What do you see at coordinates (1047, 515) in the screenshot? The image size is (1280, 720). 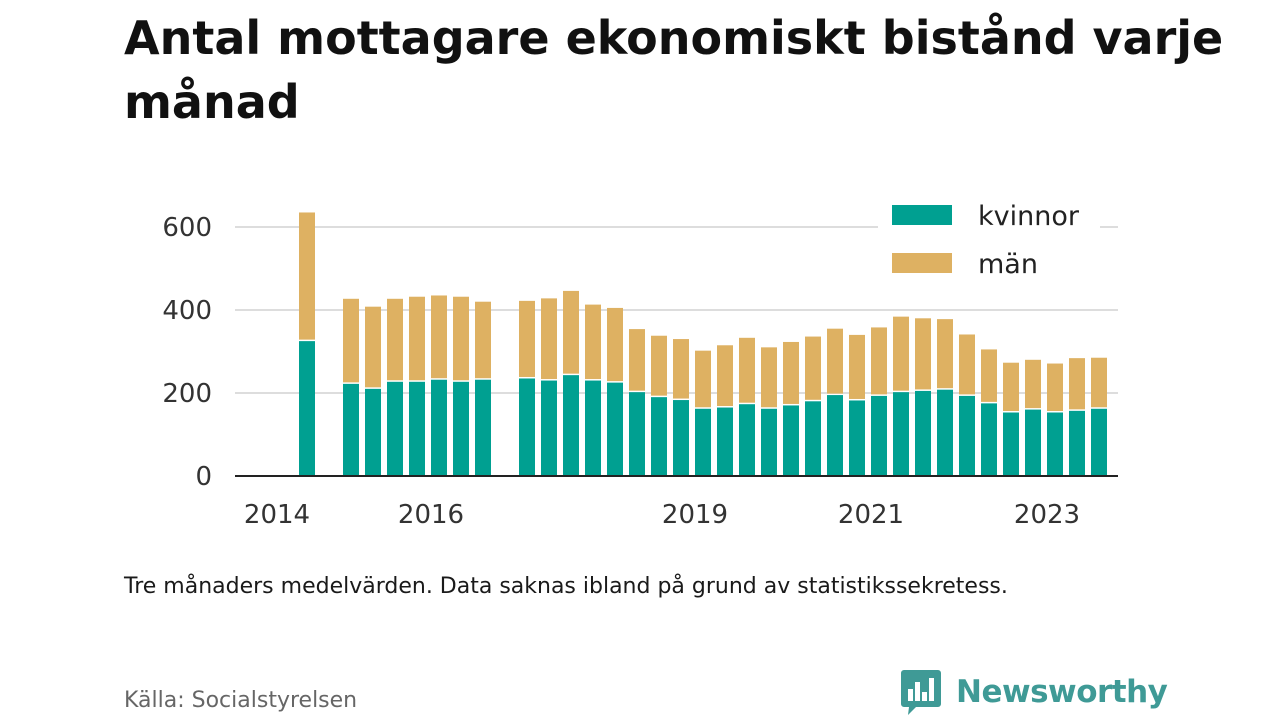 I see `x-tick-label: 2023` at bounding box center [1047, 515].